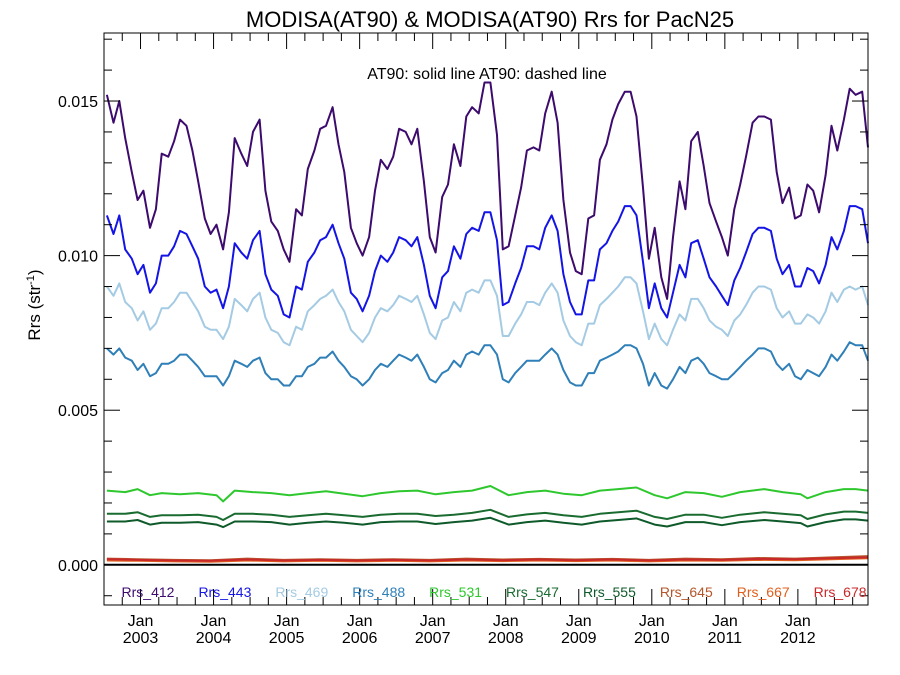  I want to click on x-tick-label-year: 2007, so click(433, 638).